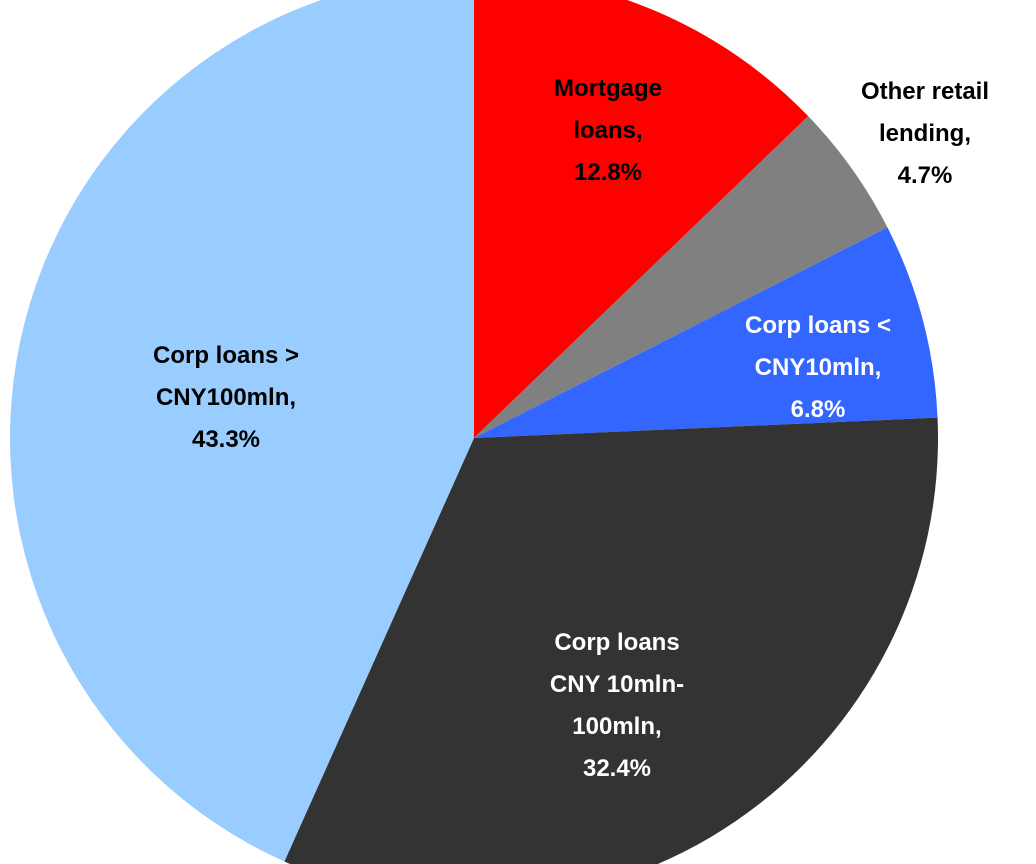  What do you see at coordinates (226, 439) in the screenshot?
I see `slice-value: 43.3%` at bounding box center [226, 439].